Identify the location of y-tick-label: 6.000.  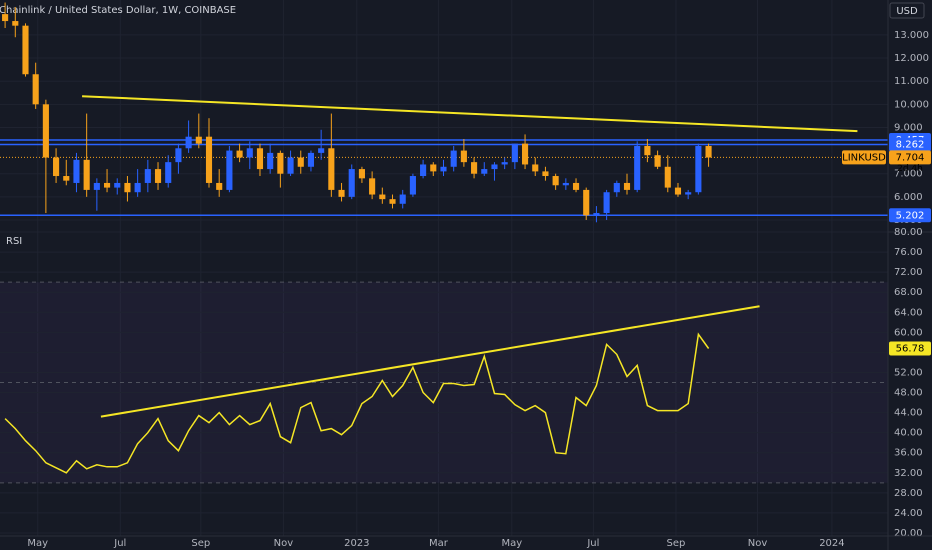
(908, 197).